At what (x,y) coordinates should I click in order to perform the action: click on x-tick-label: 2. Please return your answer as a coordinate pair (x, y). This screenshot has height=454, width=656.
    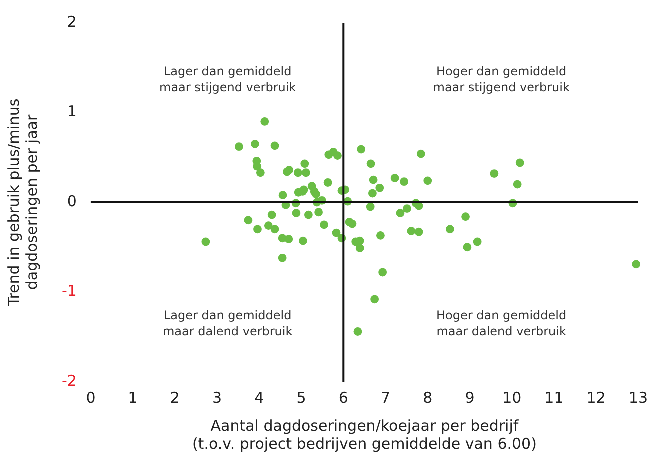
    Looking at the image, I should click on (175, 397).